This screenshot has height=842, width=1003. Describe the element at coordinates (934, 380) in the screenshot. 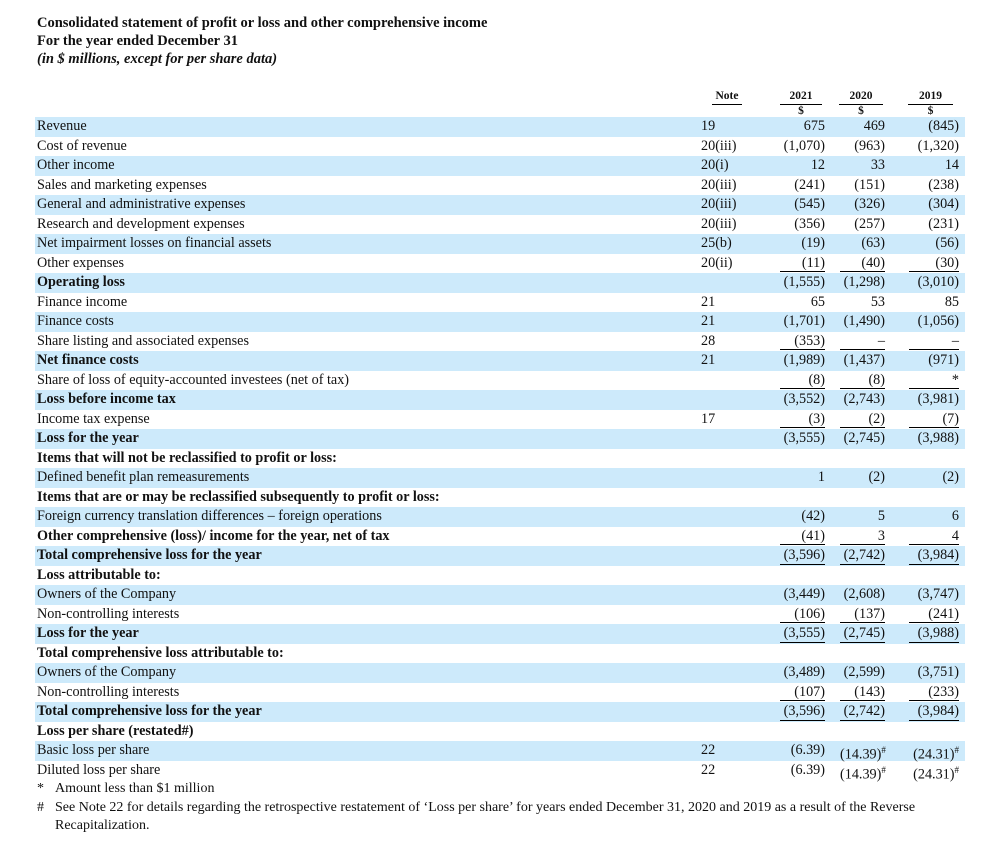

I see `value-cell-2019: *` at that location.